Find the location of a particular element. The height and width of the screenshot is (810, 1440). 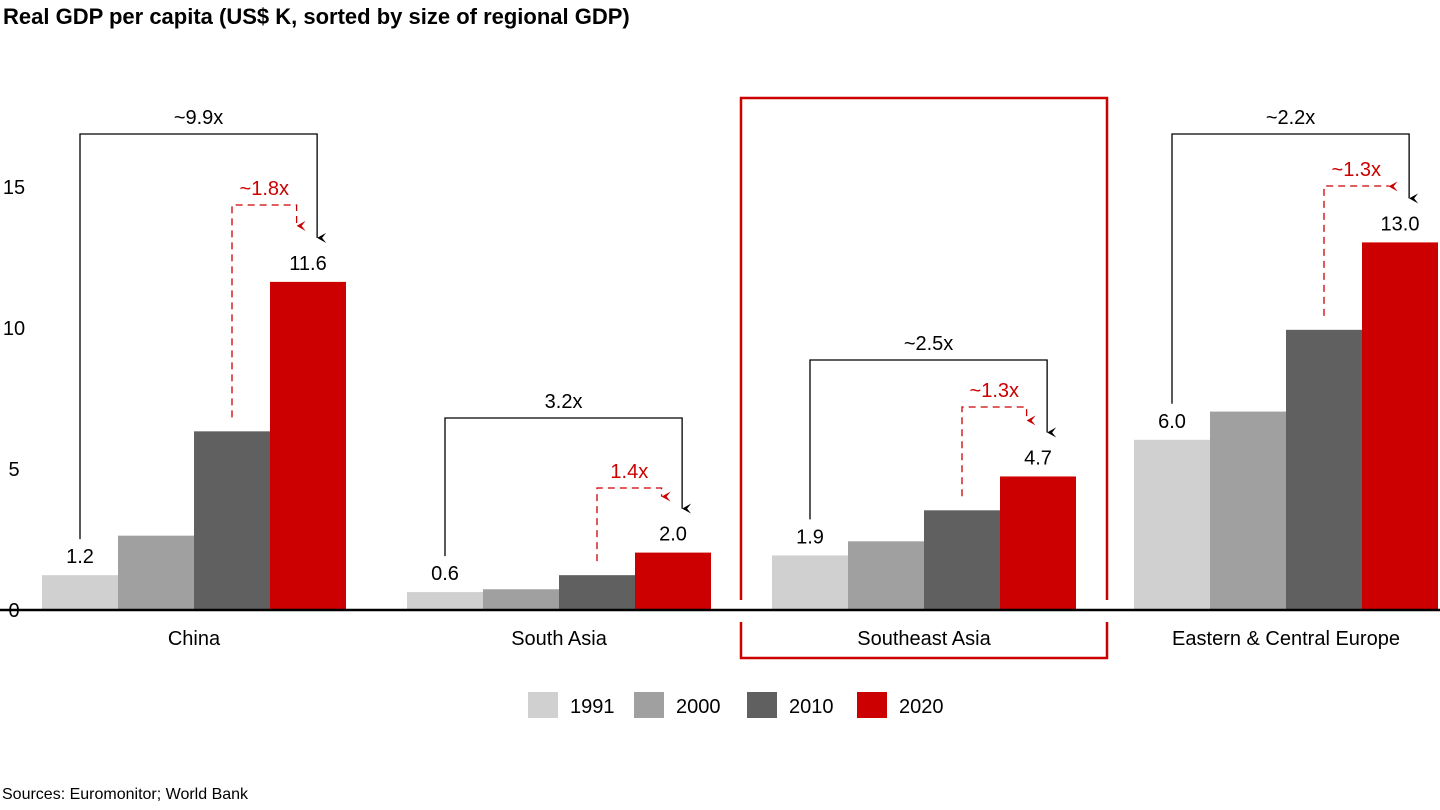

highlight-label-box is located at coordinates (924, 641).